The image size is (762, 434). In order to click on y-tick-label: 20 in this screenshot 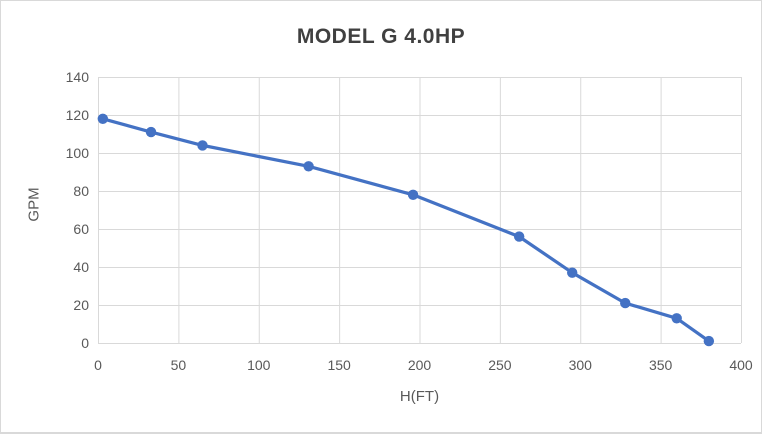, I will do `click(81, 305)`.